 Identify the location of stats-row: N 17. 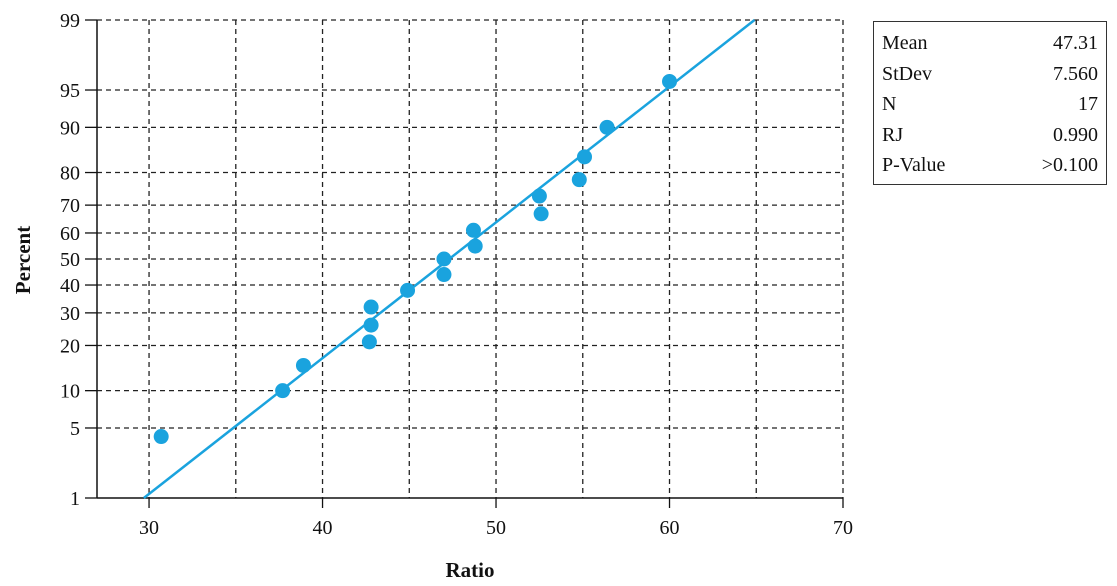
(990, 104).